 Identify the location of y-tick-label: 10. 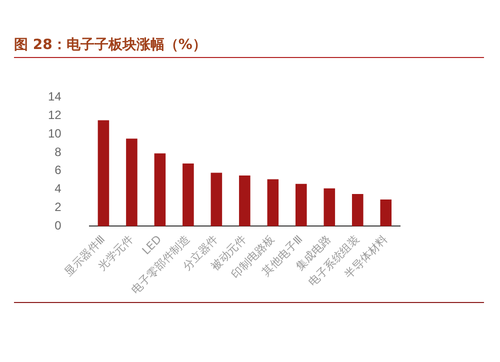
(55, 133).